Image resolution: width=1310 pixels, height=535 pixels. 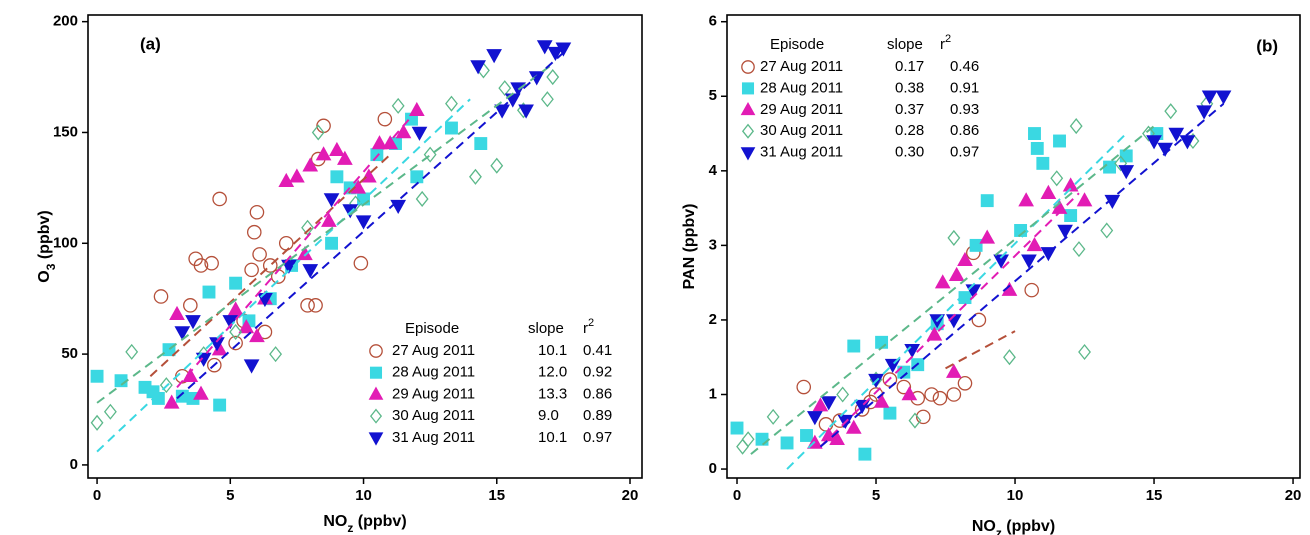 I want to click on legend-r2: 0.86, so click(x=597, y=393).